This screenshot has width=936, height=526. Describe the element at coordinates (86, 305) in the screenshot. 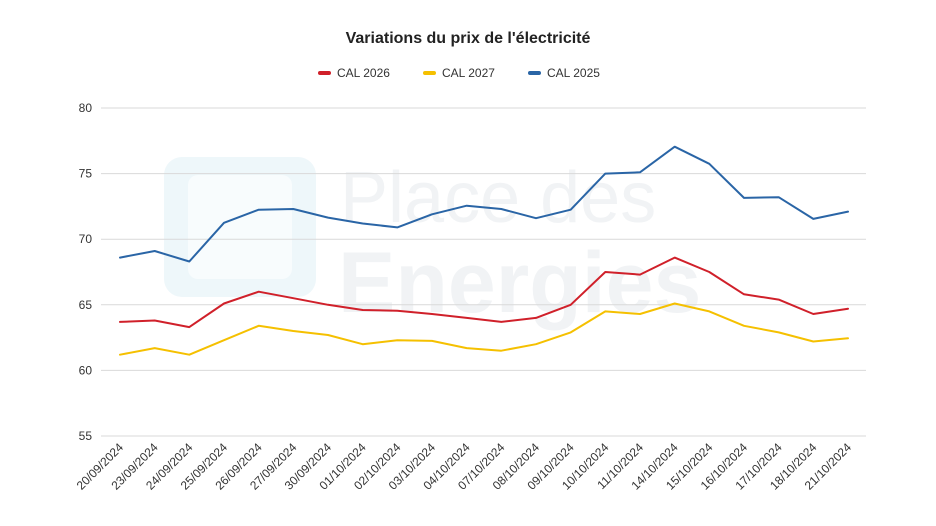

I see `y-tick-label: 65` at that location.